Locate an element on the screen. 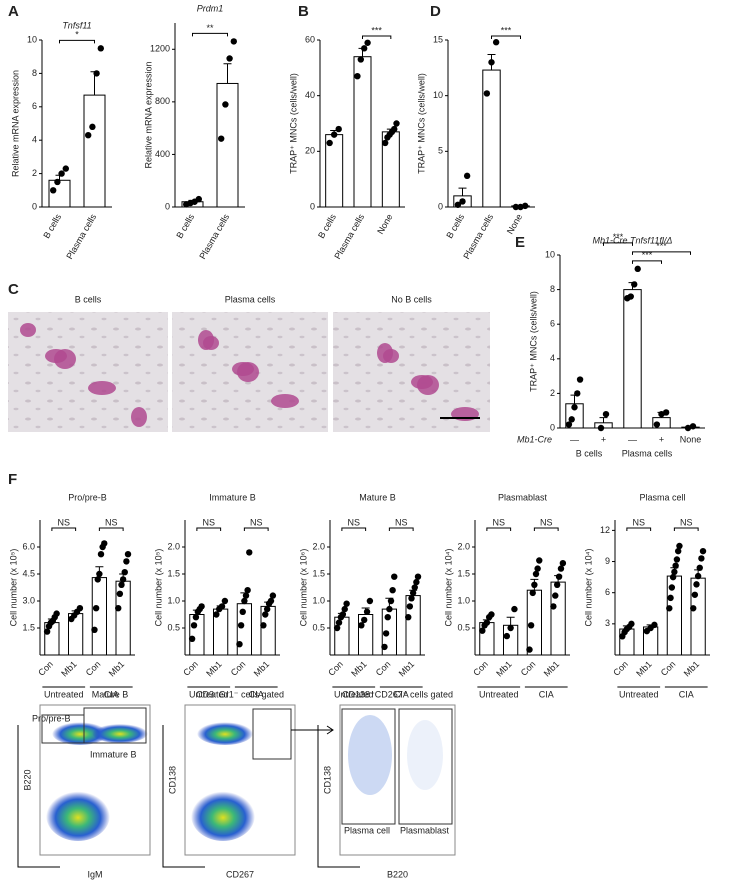 This screenshot has height=891, width=746. y-tick-label: 2.0 is located at coordinates (173, 546).